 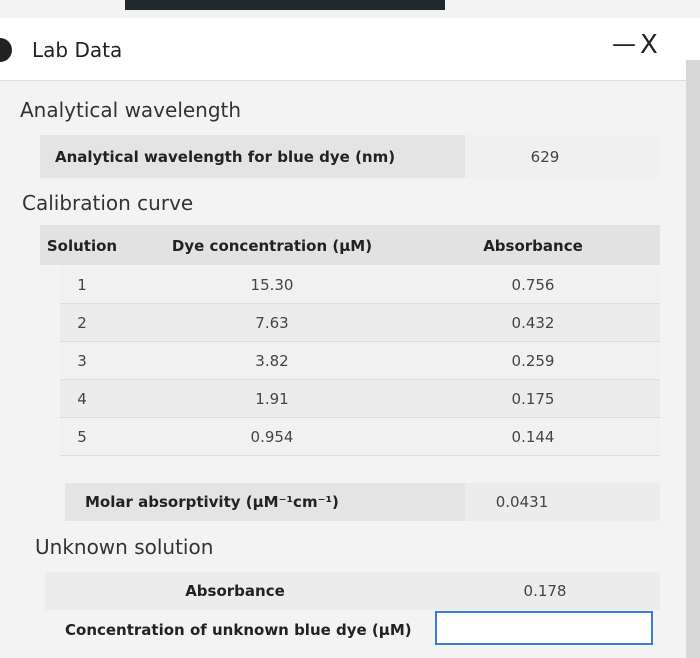 What do you see at coordinates (238, 630) in the screenshot?
I see `field-label: Concentration of unknown blue dye (μM)` at bounding box center [238, 630].